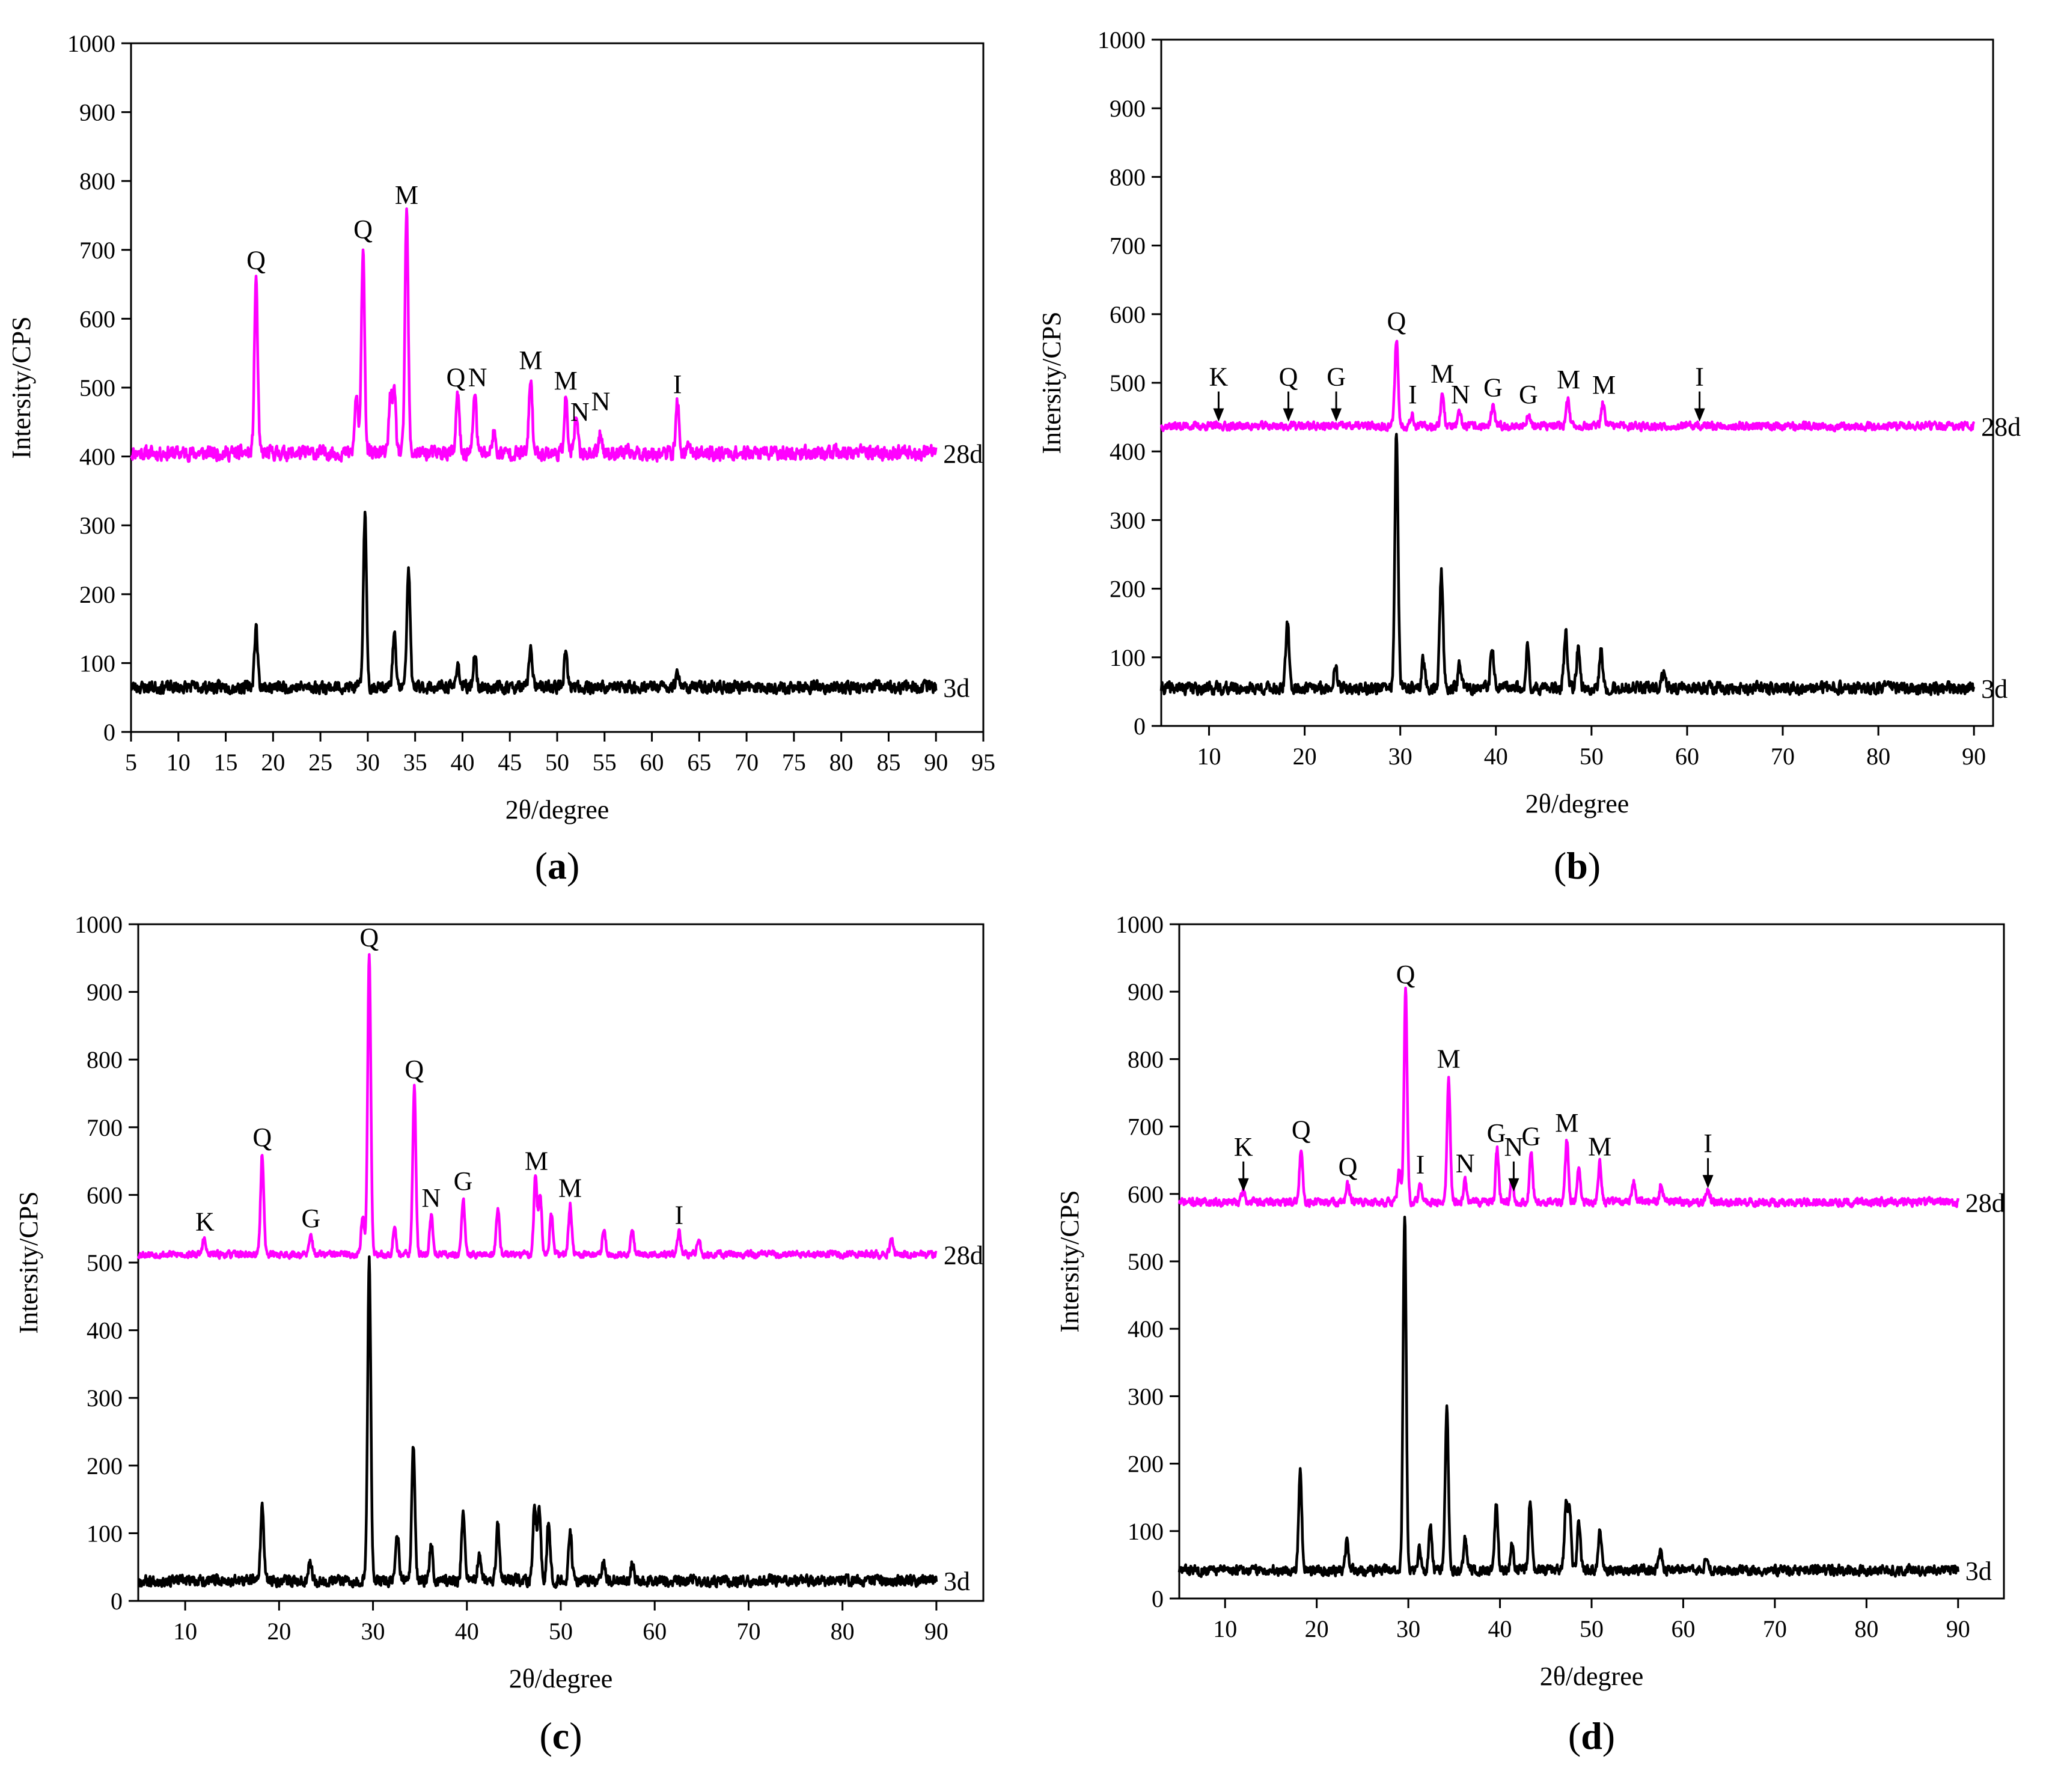 The width and height of the screenshot is (2052, 1792). I want to click on x-tick-label: 85, so click(888, 762).